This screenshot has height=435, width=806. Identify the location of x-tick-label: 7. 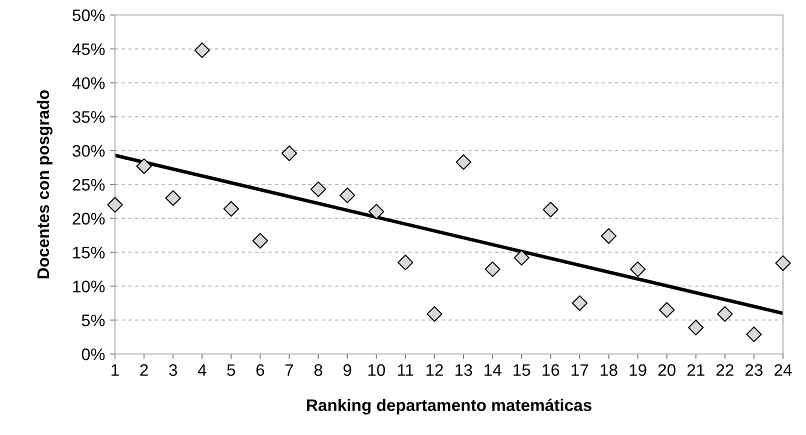
(289, 370).